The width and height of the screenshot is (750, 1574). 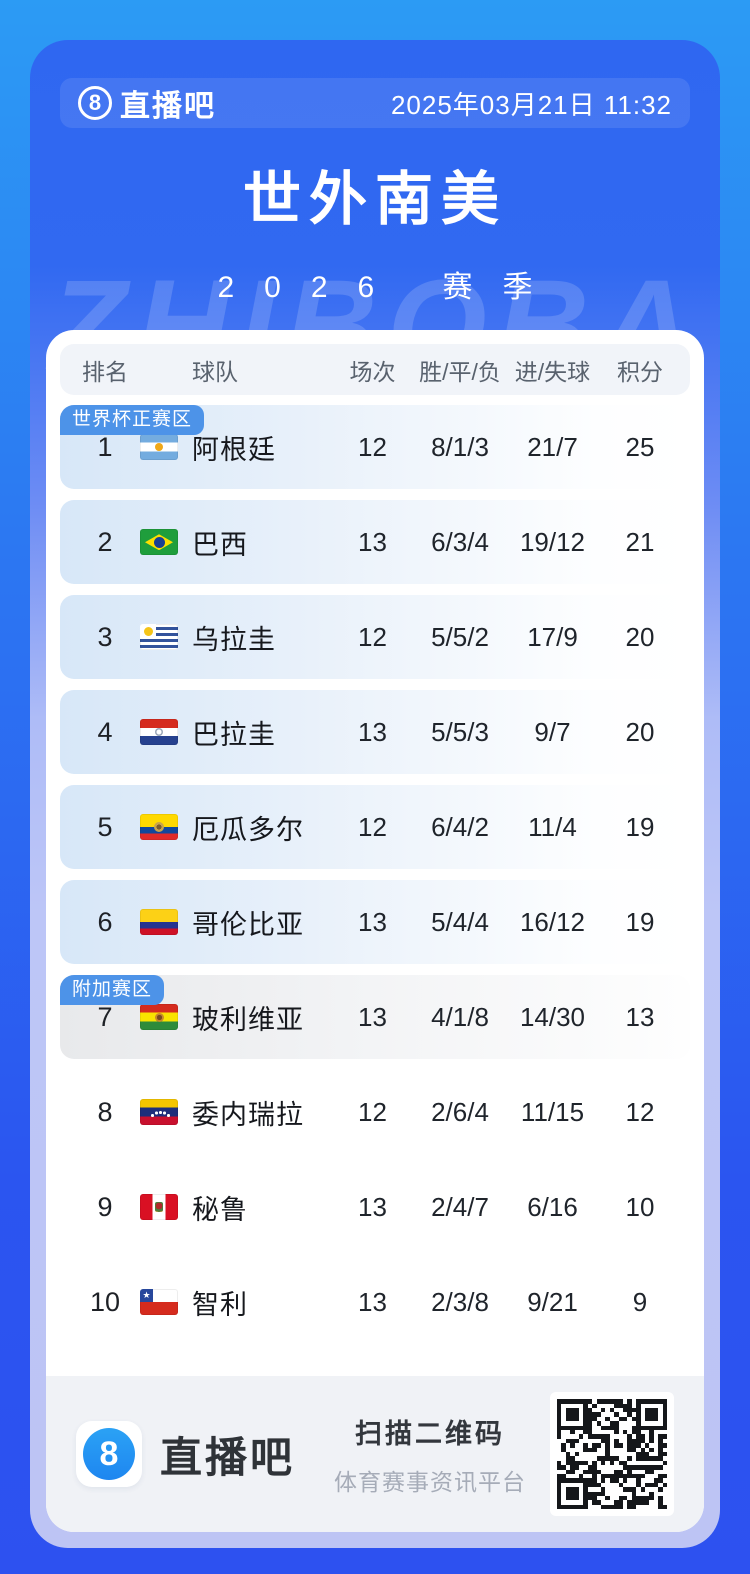 What do you see at coordinates (248, 829) in the screenshot?
I see `team-name: 厄瓜多尔` at bounding box center [248, 829].